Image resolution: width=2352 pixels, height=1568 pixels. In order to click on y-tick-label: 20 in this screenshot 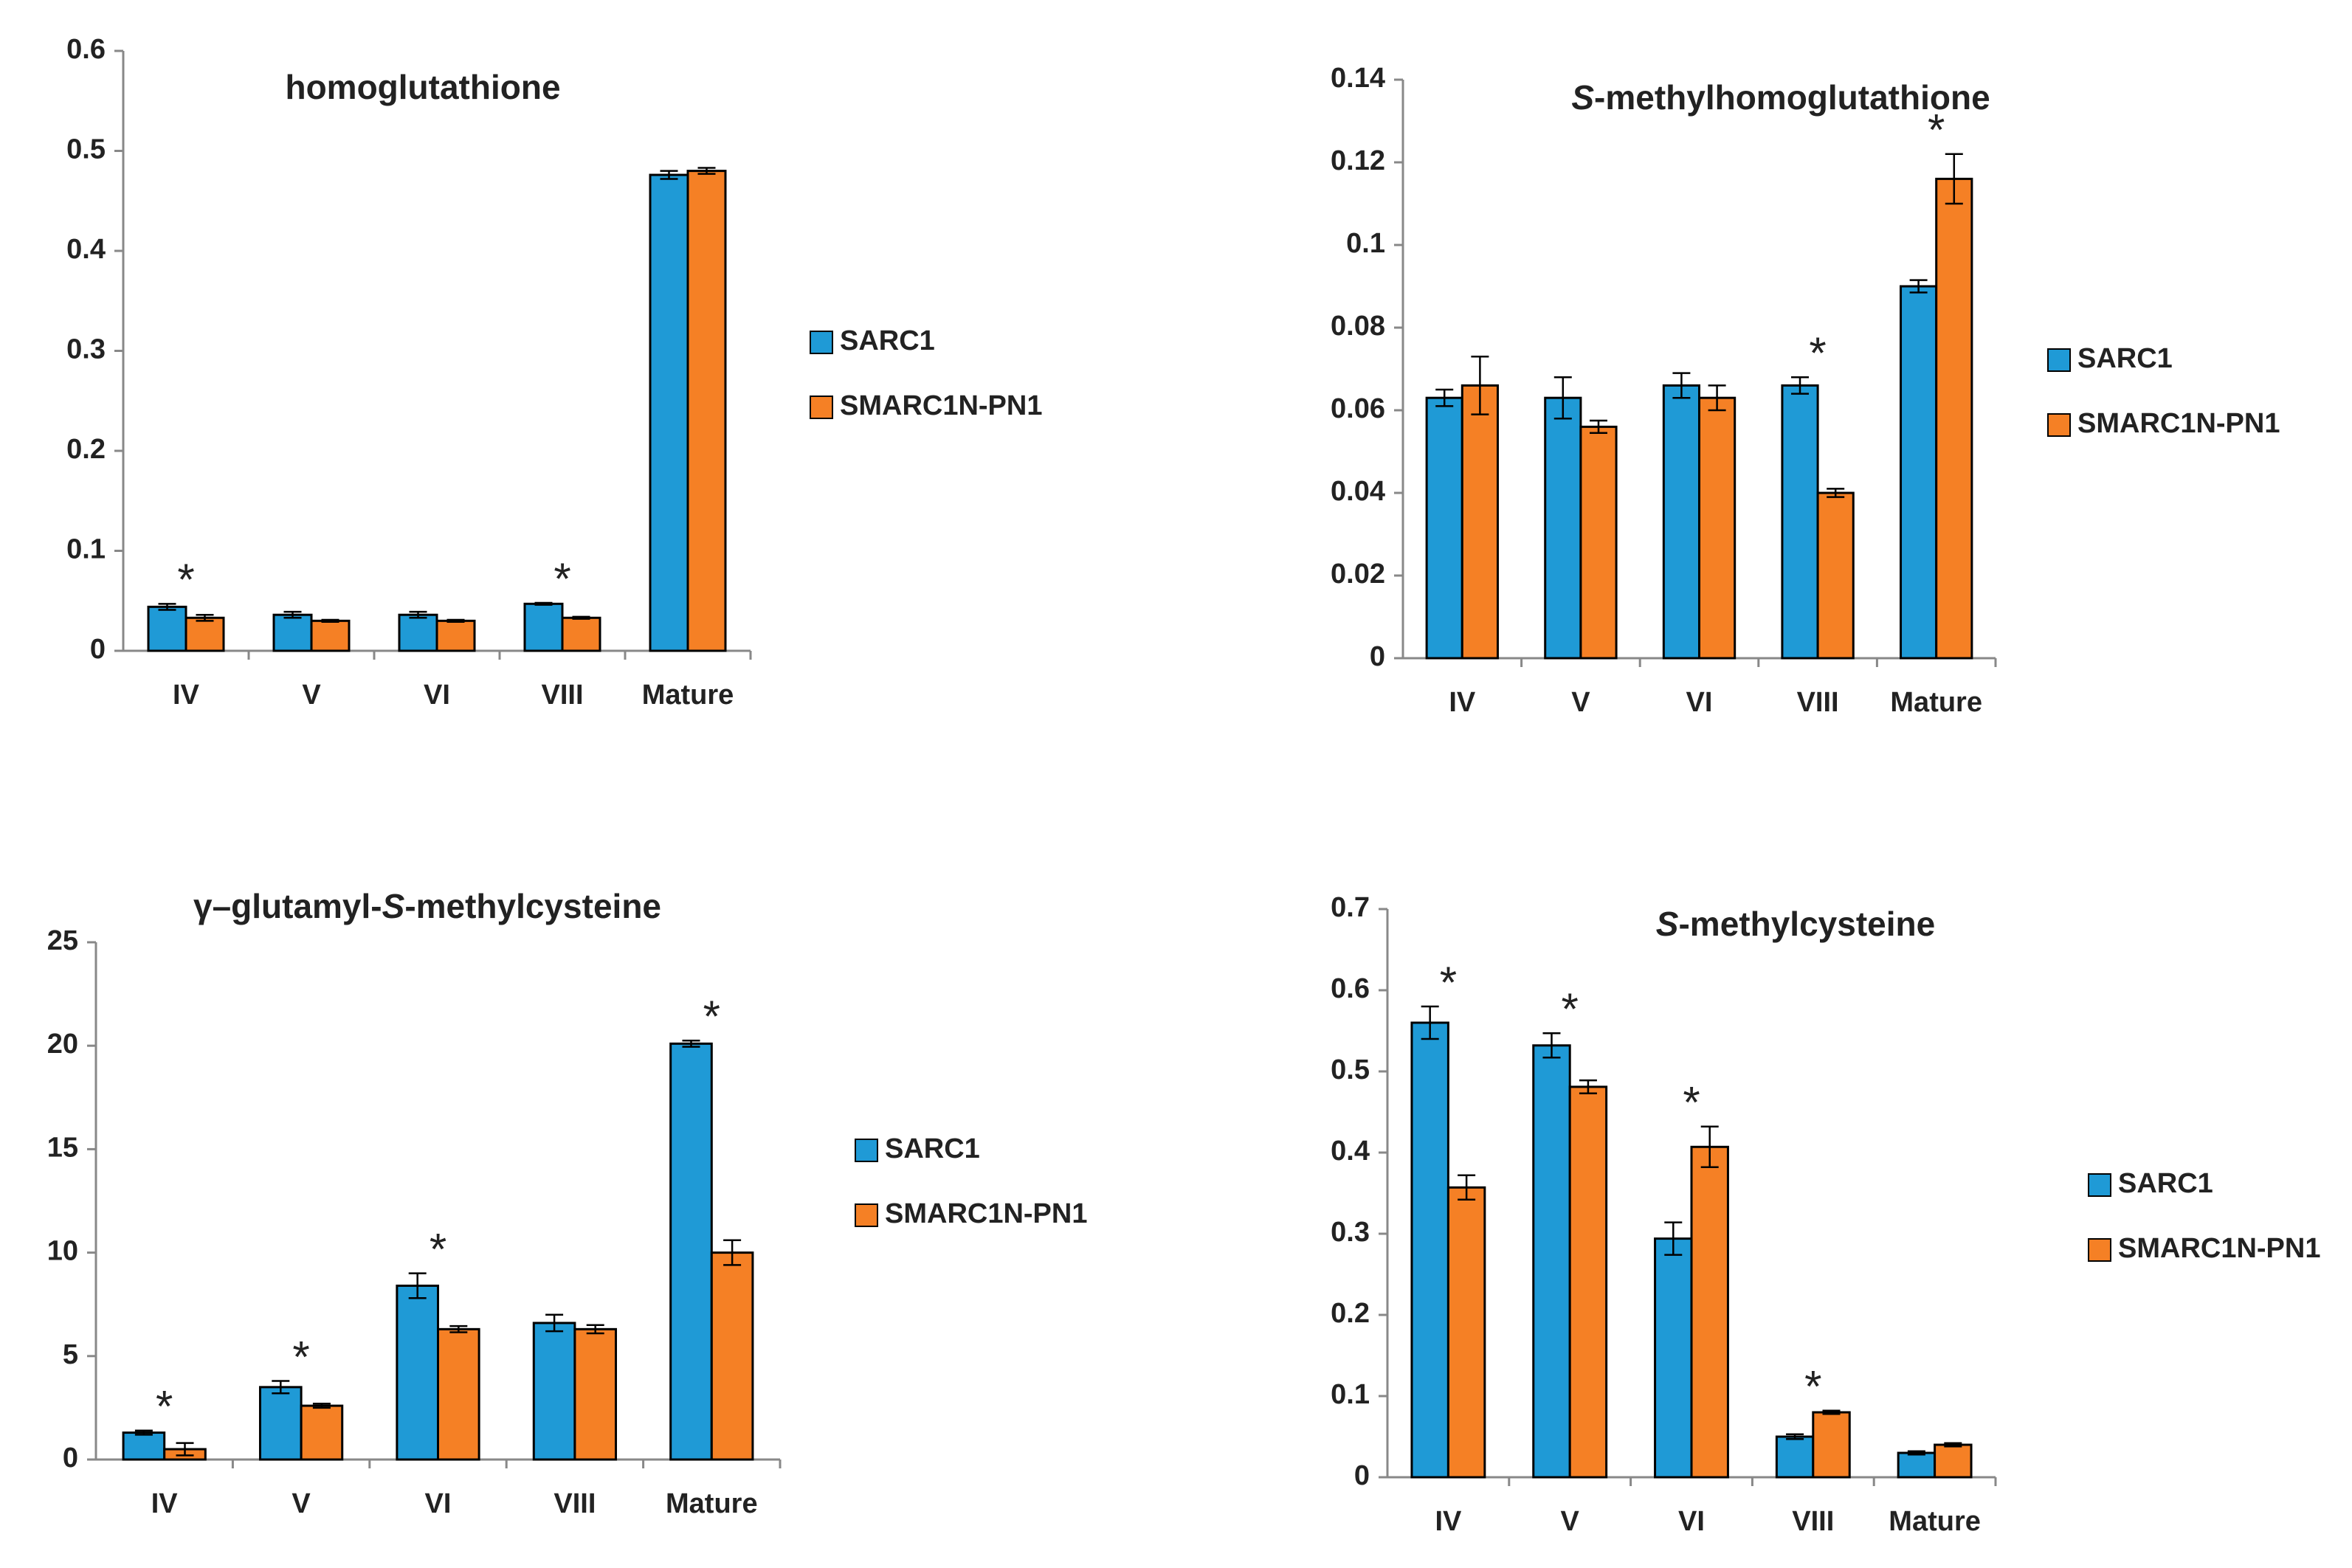, I will do `click(63, 1044)`.